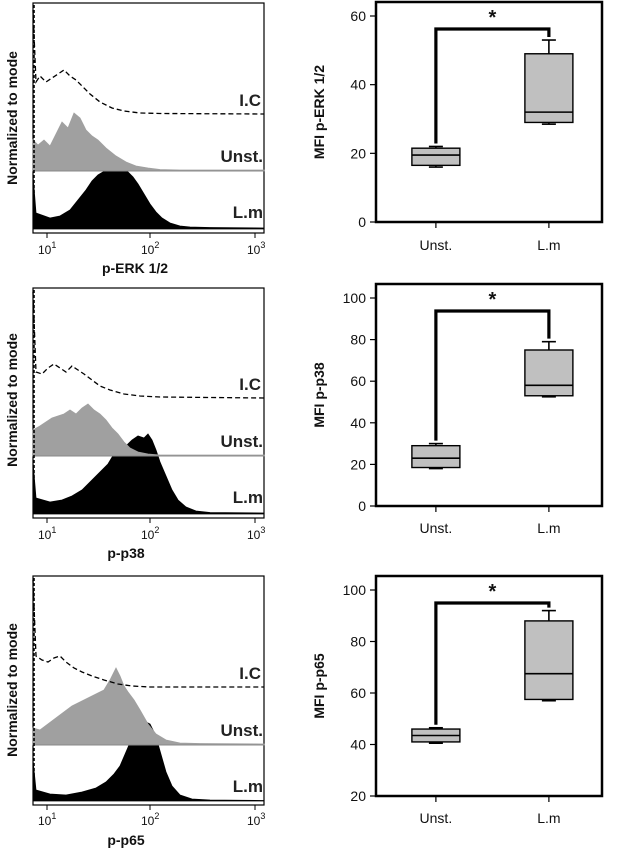 This screenshot has height=850, width=617. Describe the element at coordinates (135, 268) in the screenshot. I see `histogram-xlabel: p-ERK 1/2` at that location.